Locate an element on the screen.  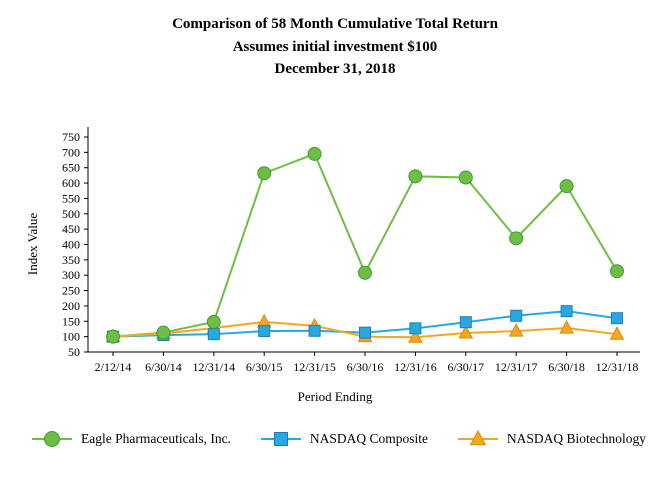
y-axis-label: Index Value is located at coordinates (32, 244).